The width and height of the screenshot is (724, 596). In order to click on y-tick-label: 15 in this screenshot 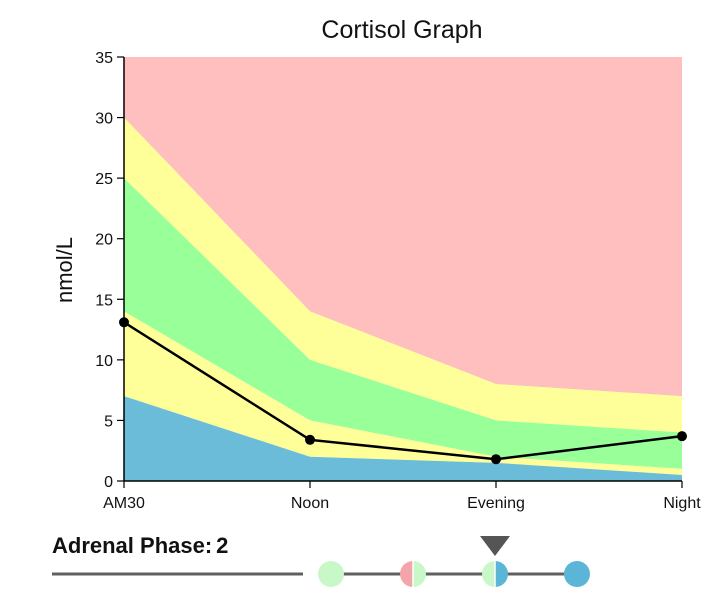, I will do `click(104, 300)`.